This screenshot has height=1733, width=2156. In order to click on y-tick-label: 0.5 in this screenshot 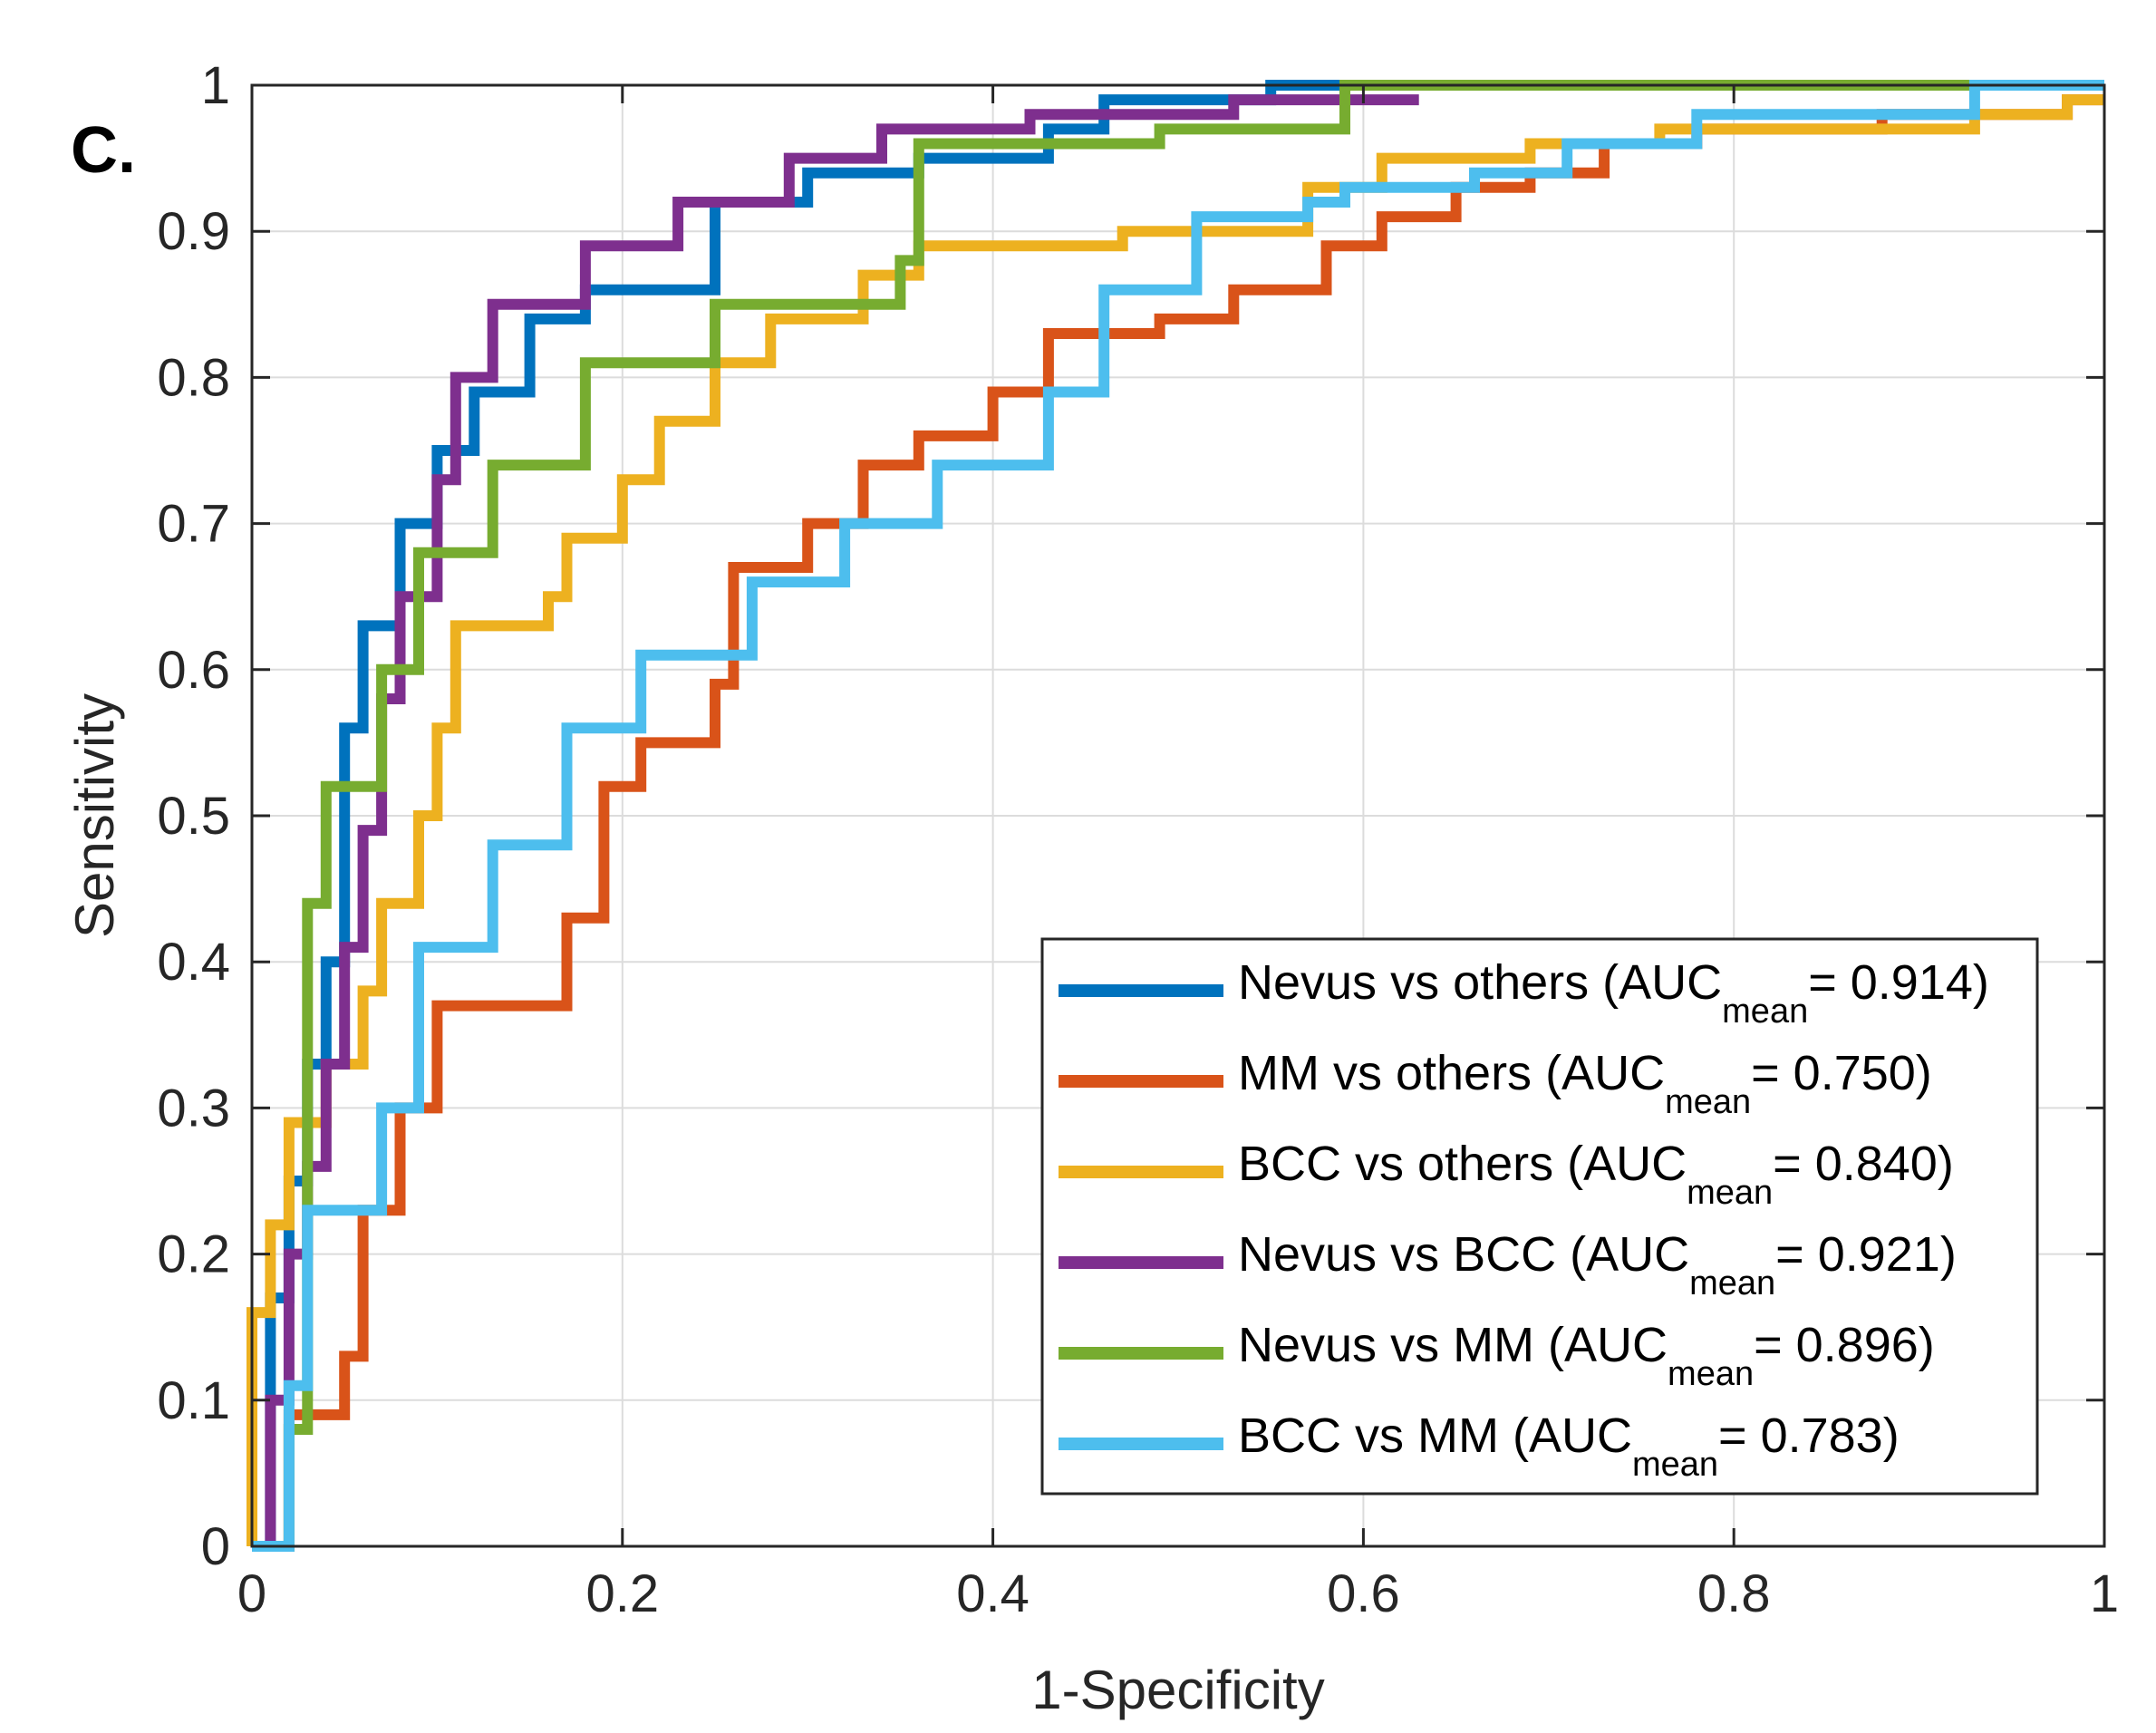, I will do `click(193, 816)`.